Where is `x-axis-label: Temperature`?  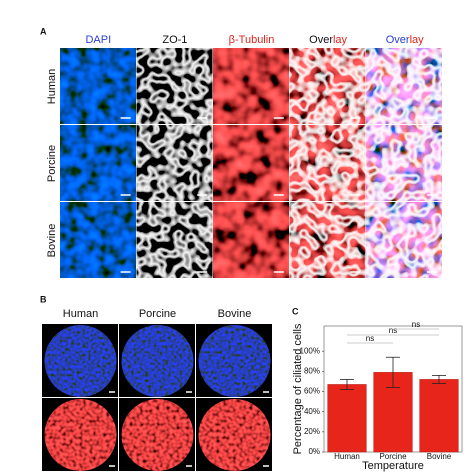 x-axis-label: Temperature is located at coordinates (393, 466).